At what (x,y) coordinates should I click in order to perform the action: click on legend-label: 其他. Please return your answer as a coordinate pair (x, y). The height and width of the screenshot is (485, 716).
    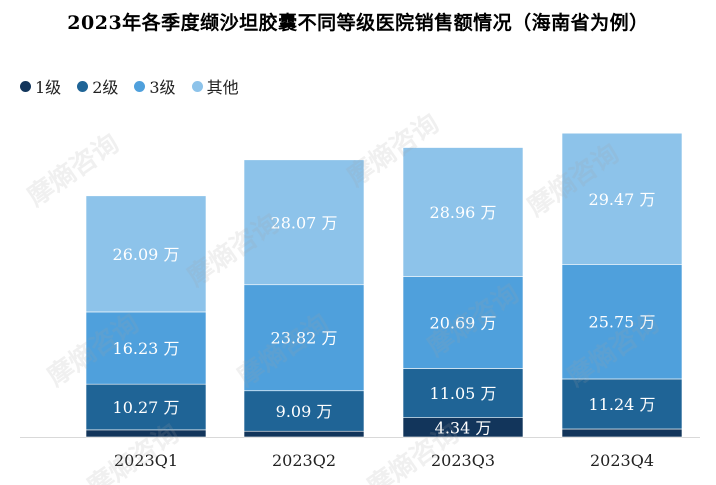
    Looking at the image, I should click on (222, 87).